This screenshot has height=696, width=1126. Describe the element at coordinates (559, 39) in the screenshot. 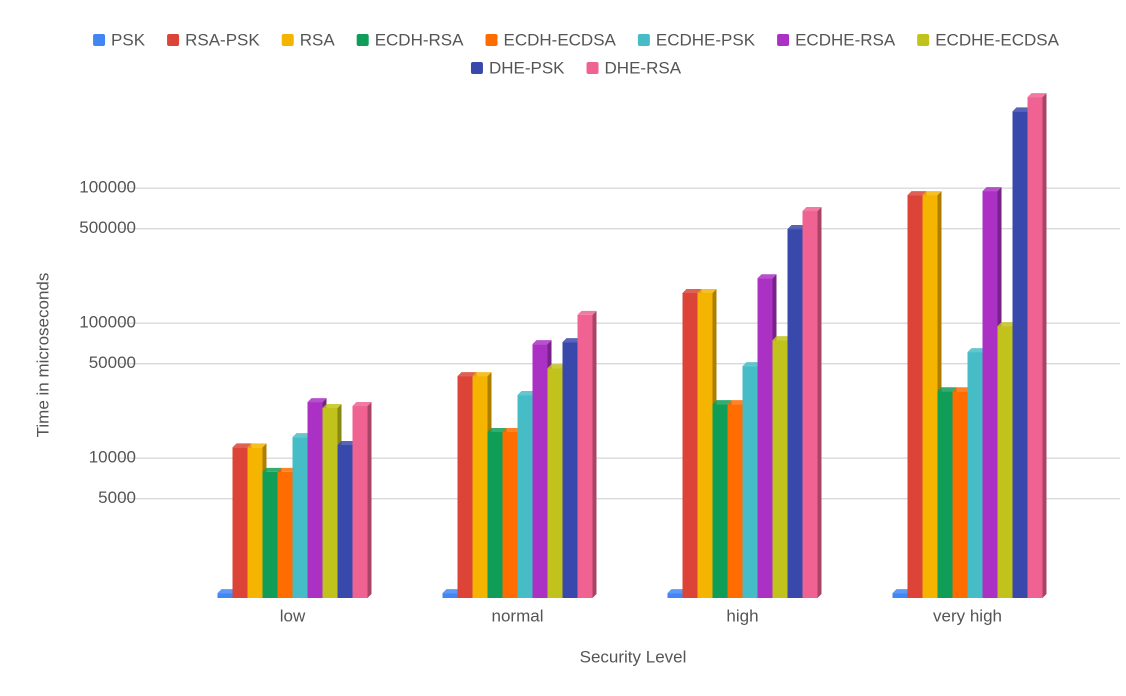

I see `legend-label: ECDH-ECDSA` at that location.